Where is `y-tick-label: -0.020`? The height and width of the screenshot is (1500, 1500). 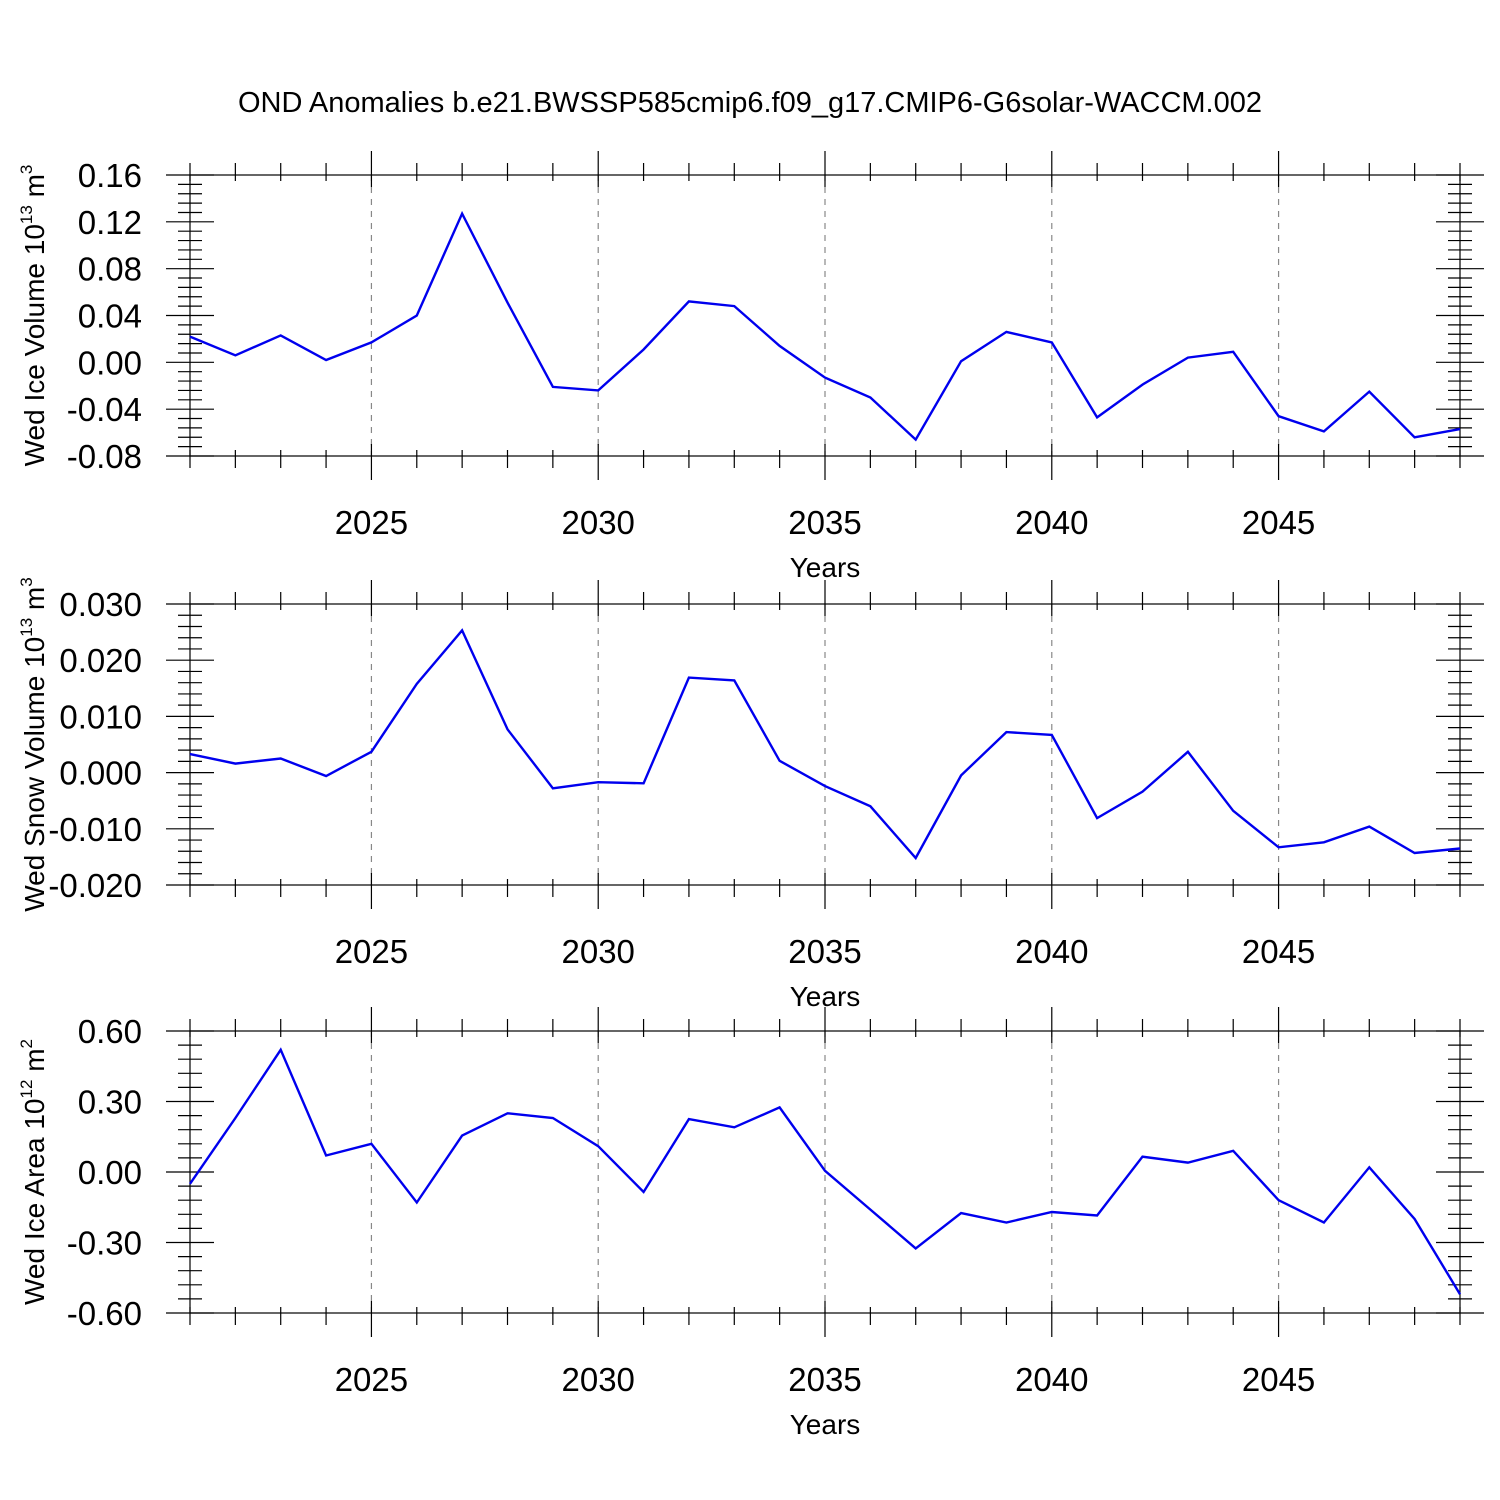
y-tick-label: -0.020 is located at coordinates (95, 885).